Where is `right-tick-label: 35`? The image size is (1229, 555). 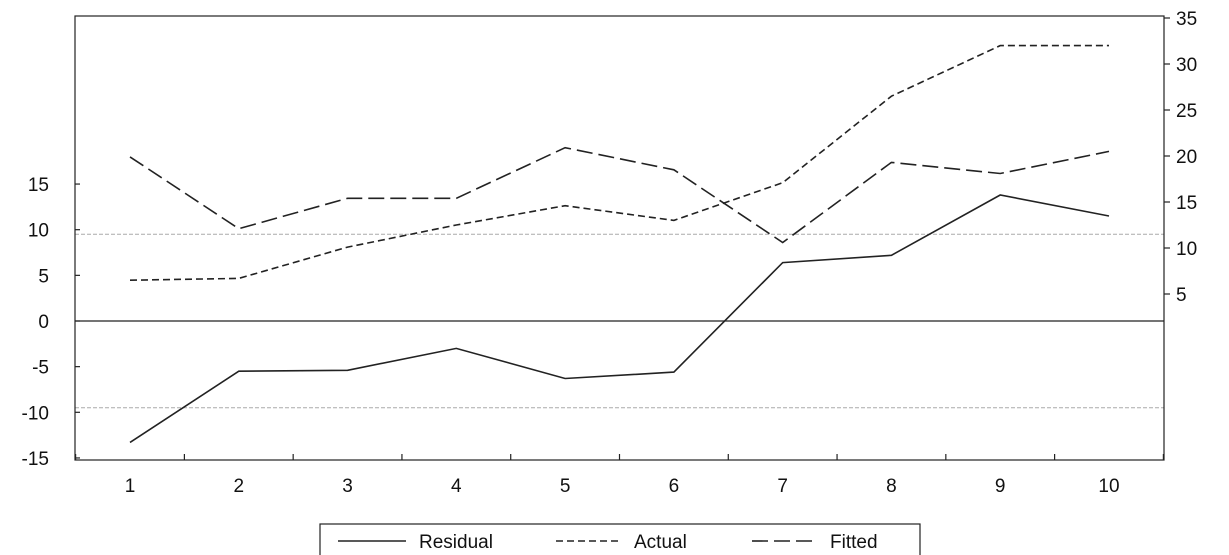
right-tick-label: 35 is located at coordinates (1186, 19).